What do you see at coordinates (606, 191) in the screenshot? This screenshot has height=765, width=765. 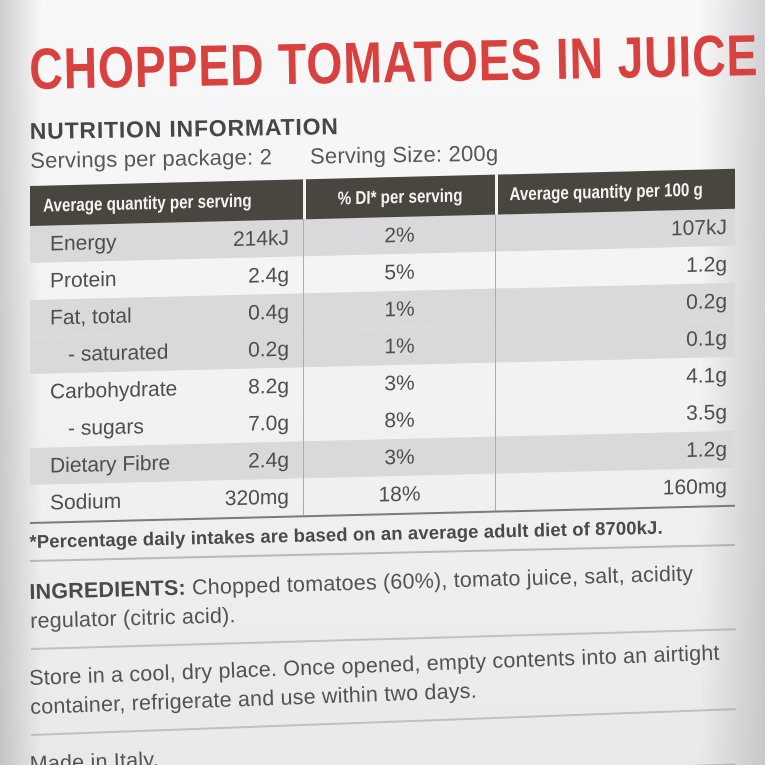 I see `header-per-100g-label: Average quantity per 100 g` at bounding box center [606, 191].